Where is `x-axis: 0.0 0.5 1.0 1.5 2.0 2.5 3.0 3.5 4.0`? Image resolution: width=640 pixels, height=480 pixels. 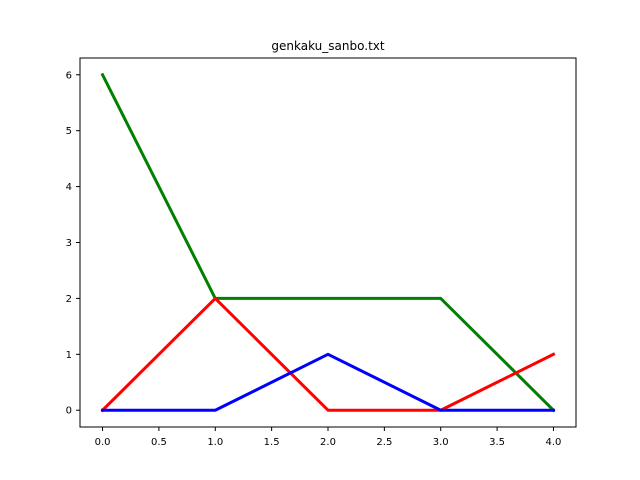 x-axis: 0.0 0.5 1.0 1.5 2.0 2.5 3.0 3.5 4.0 is located at coordinates (328, 437).